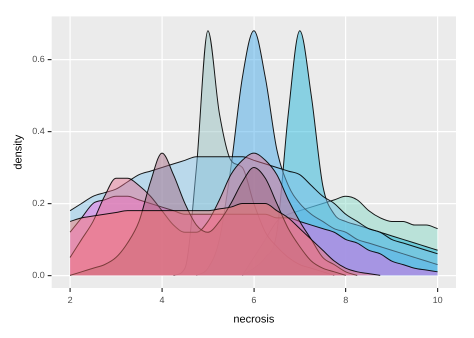 The height and width of the screenshot is (338, 474). What do you see at coordinates (38, 131) in the screenshot?
I see `y-tick-label: 0.4` at bounding box center [38, 131].